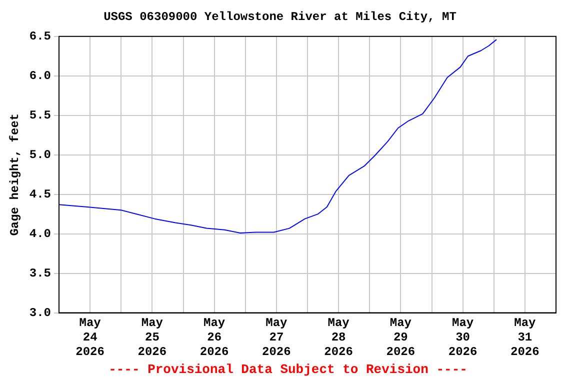 This screenshot has height=384, width=576. Describe the element at coordinates (276, 337) in the screenshot. I see `x-tick-label: May 27 2026` at that location.